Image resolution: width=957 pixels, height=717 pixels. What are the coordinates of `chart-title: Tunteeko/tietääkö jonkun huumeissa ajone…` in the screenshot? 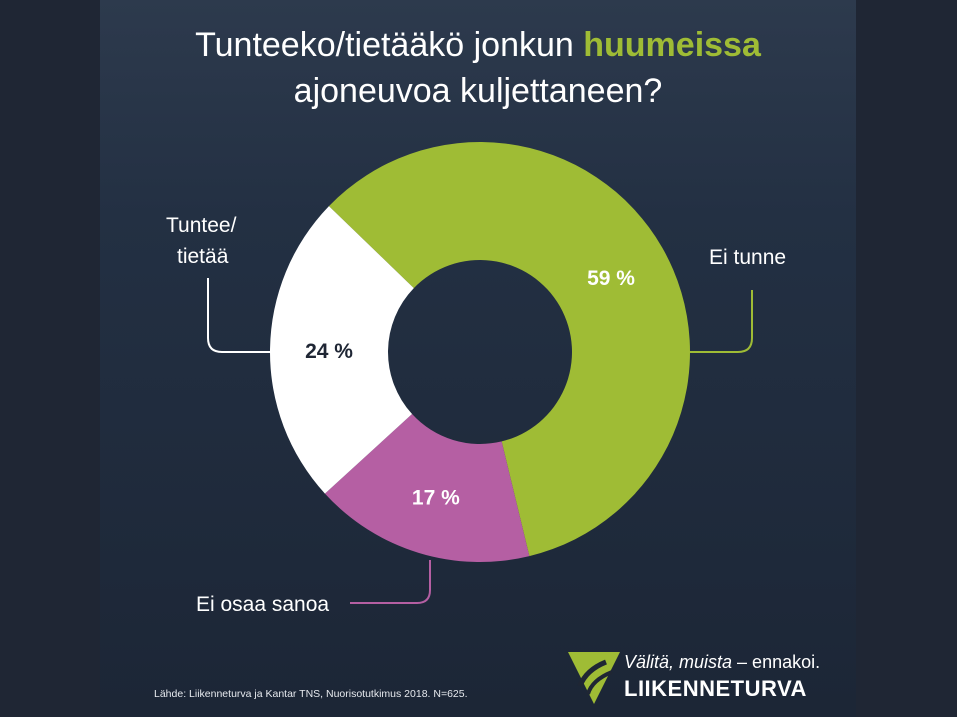 It's located at (478, 68).